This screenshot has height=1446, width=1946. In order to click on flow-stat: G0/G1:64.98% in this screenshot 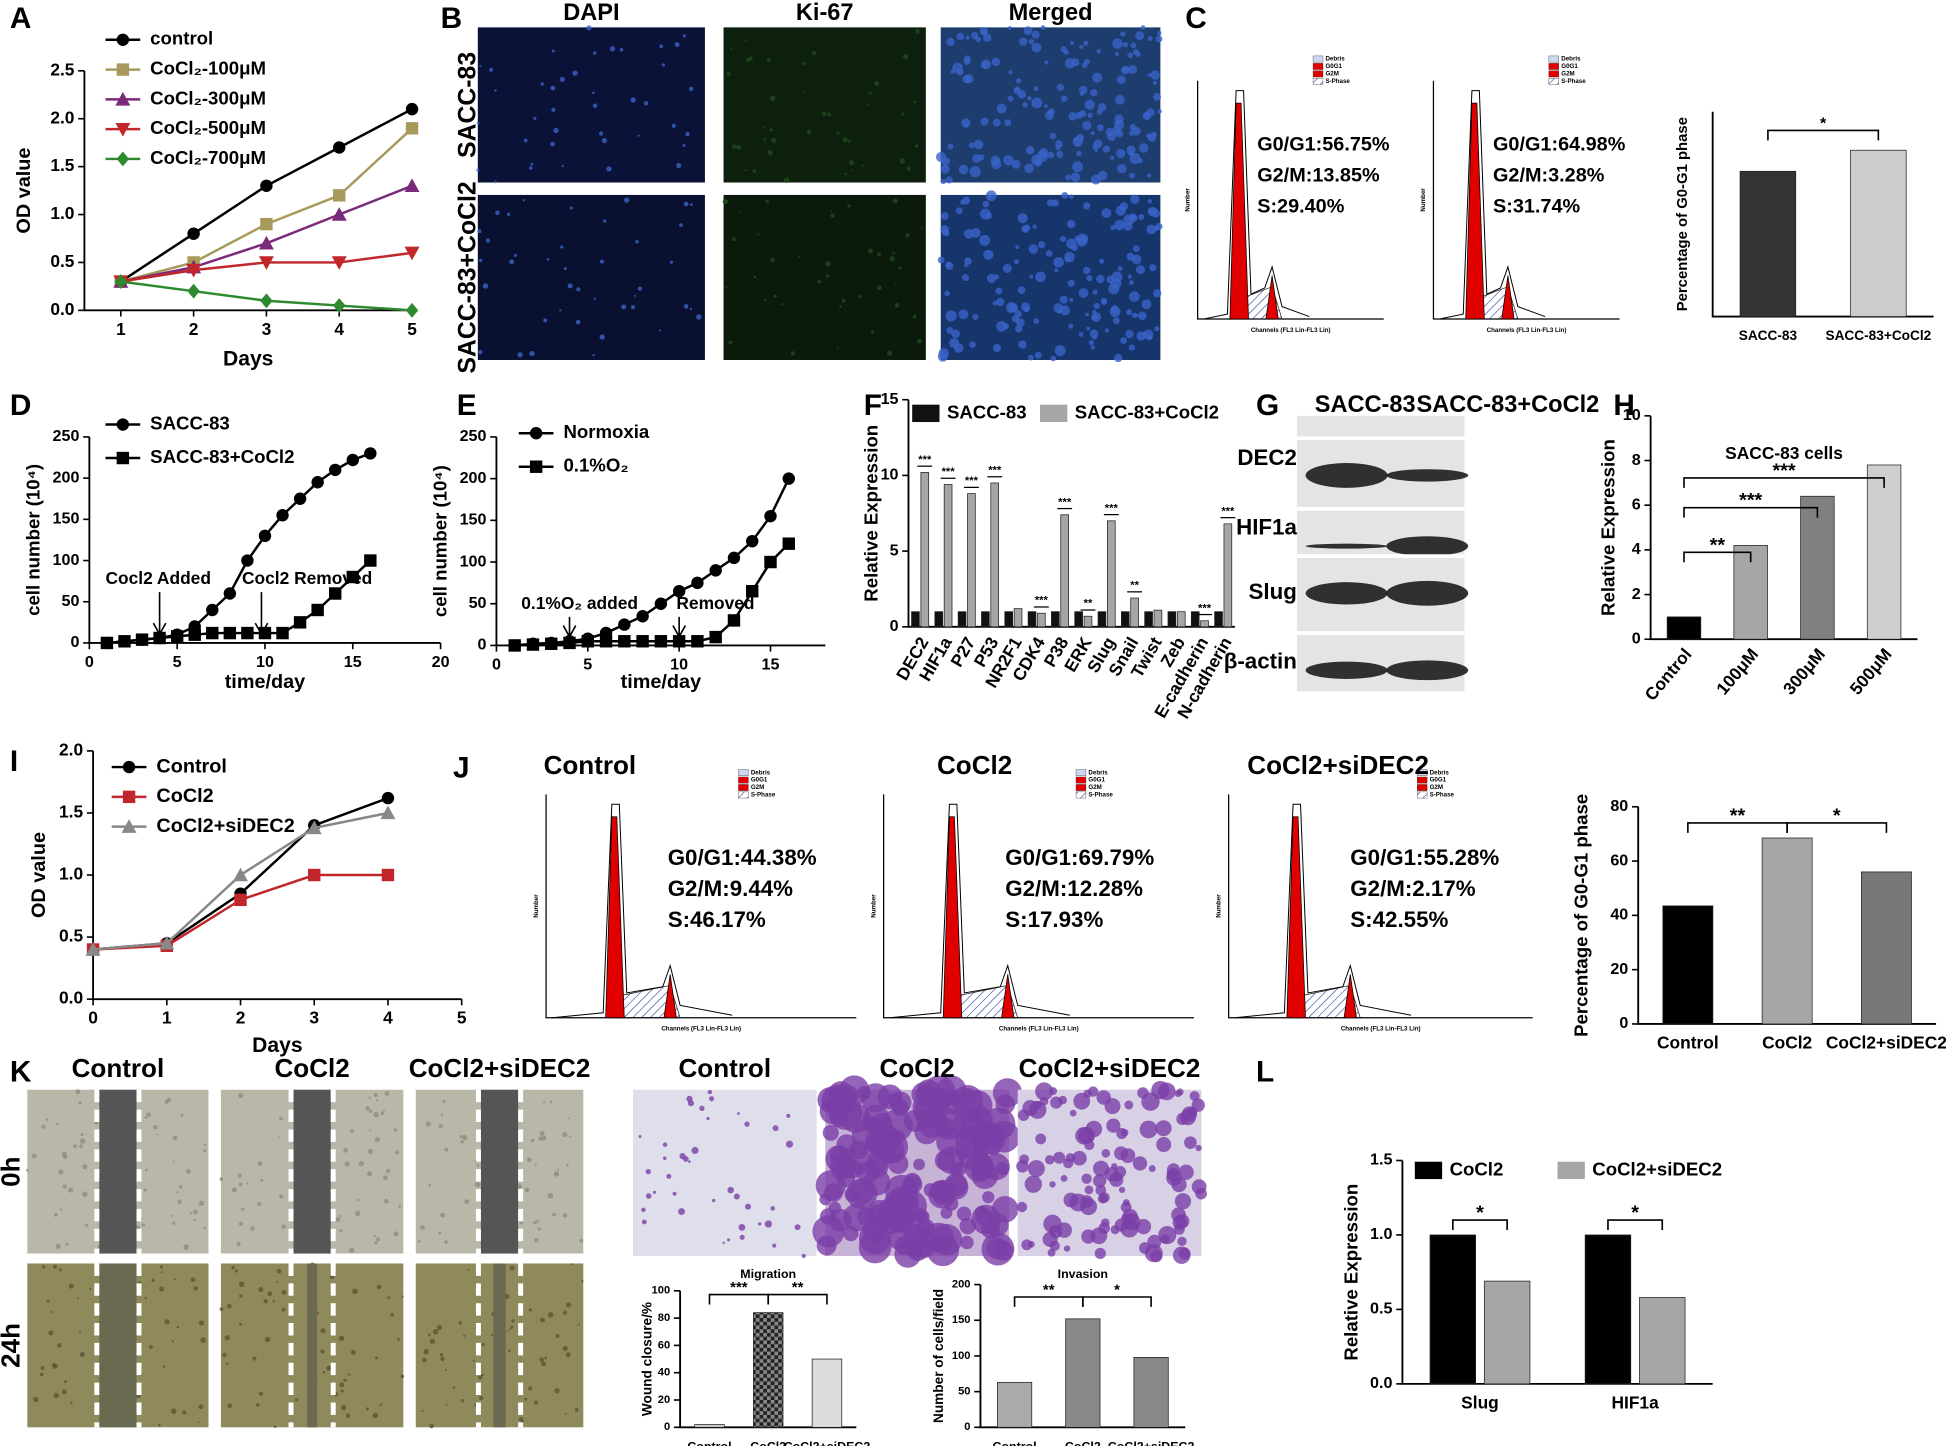, I will do `click(1559, 145)`.